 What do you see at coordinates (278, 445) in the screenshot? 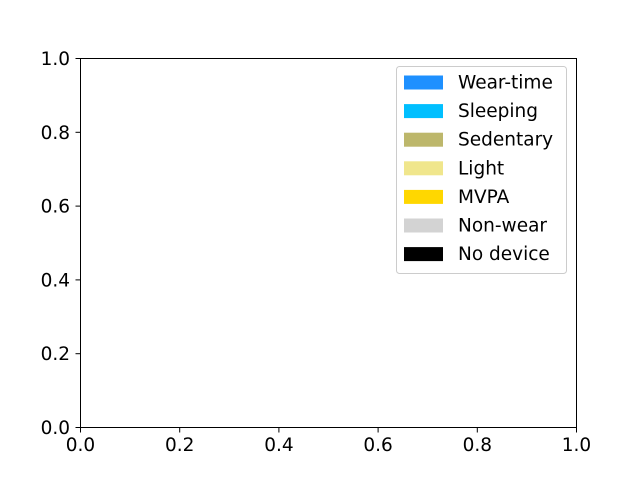
I see `x-tick-label: 0.4` at bounding box center [278, 445].